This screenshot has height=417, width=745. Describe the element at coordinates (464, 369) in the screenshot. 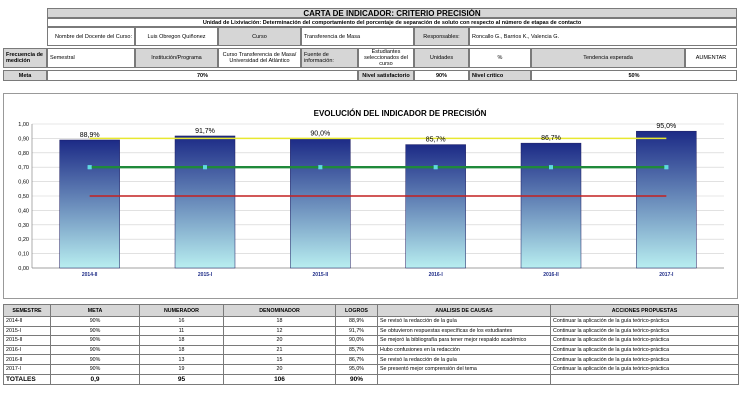

I see `table-cell: Se presentó mejor comprensión del tema` at that location.